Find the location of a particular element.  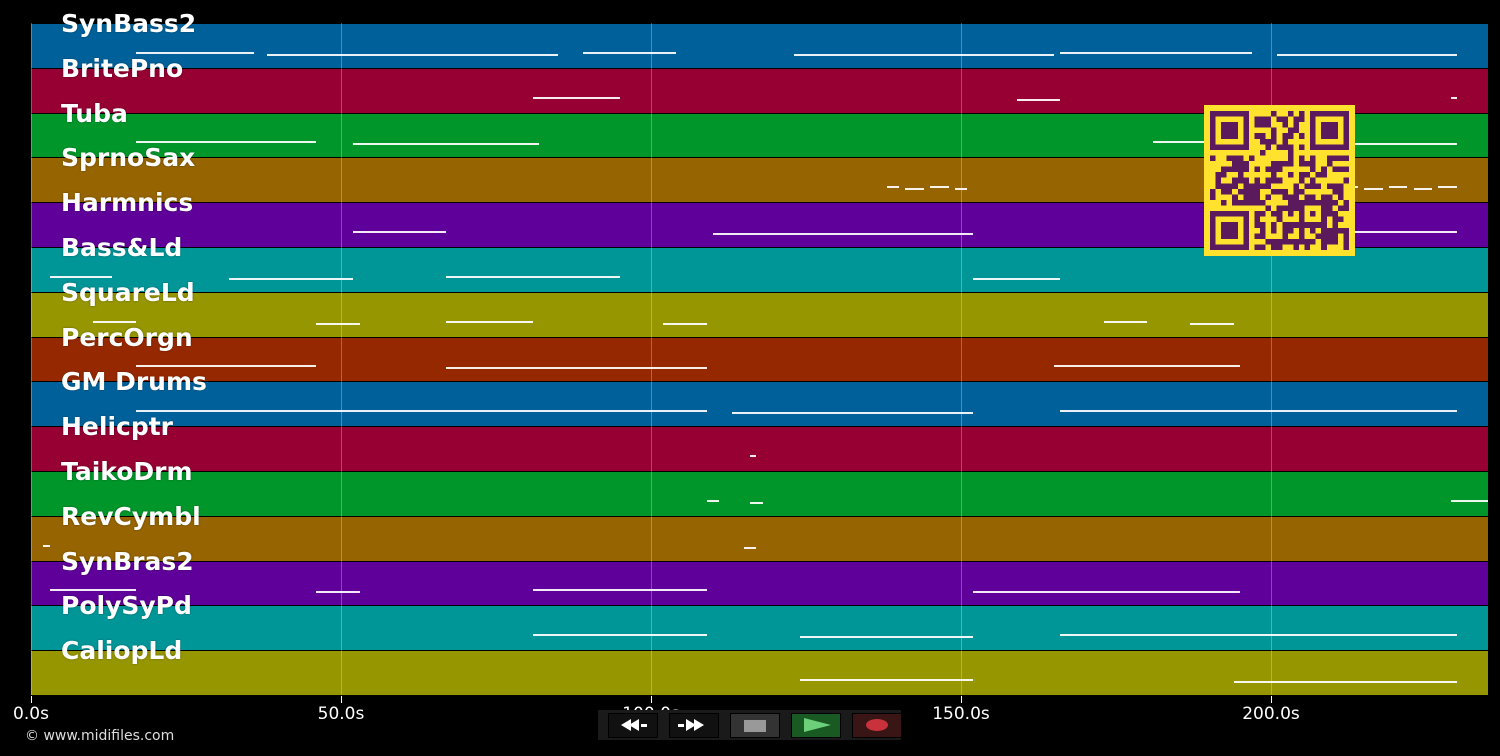

track-name: TaikoDrm is located at coordinates (127, 471).